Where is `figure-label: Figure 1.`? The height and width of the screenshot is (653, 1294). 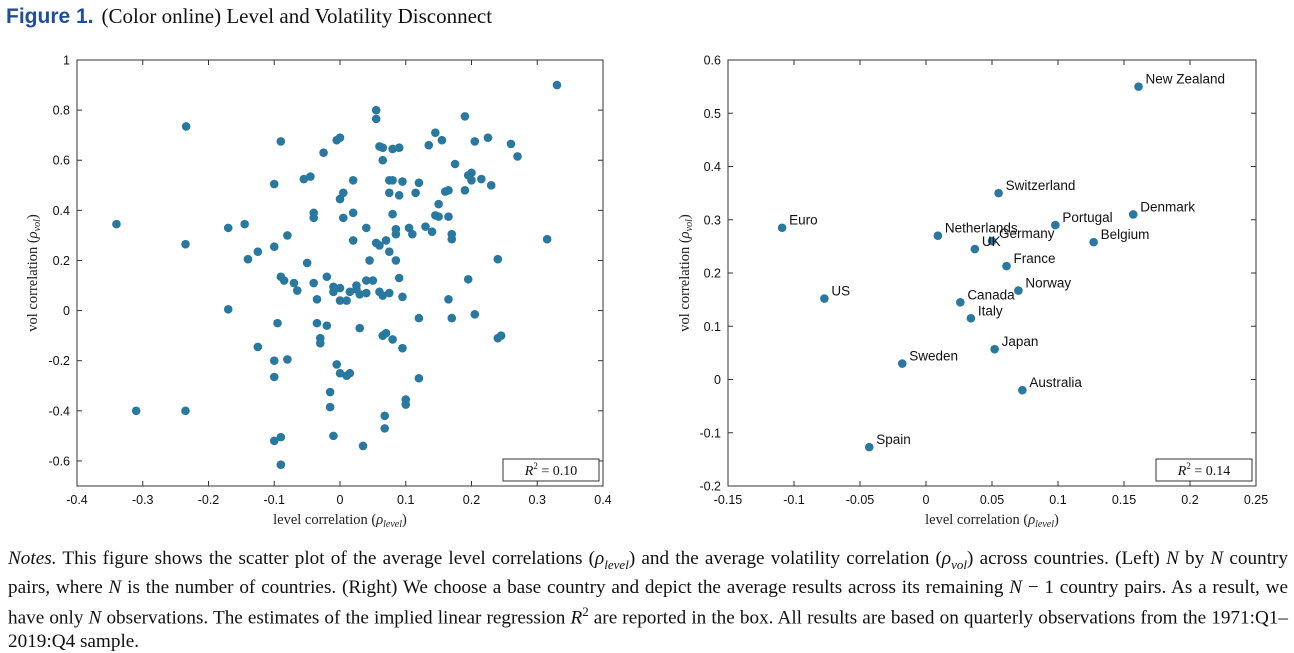 figure-label: Figure 1. is located at coordinates (50, 16).